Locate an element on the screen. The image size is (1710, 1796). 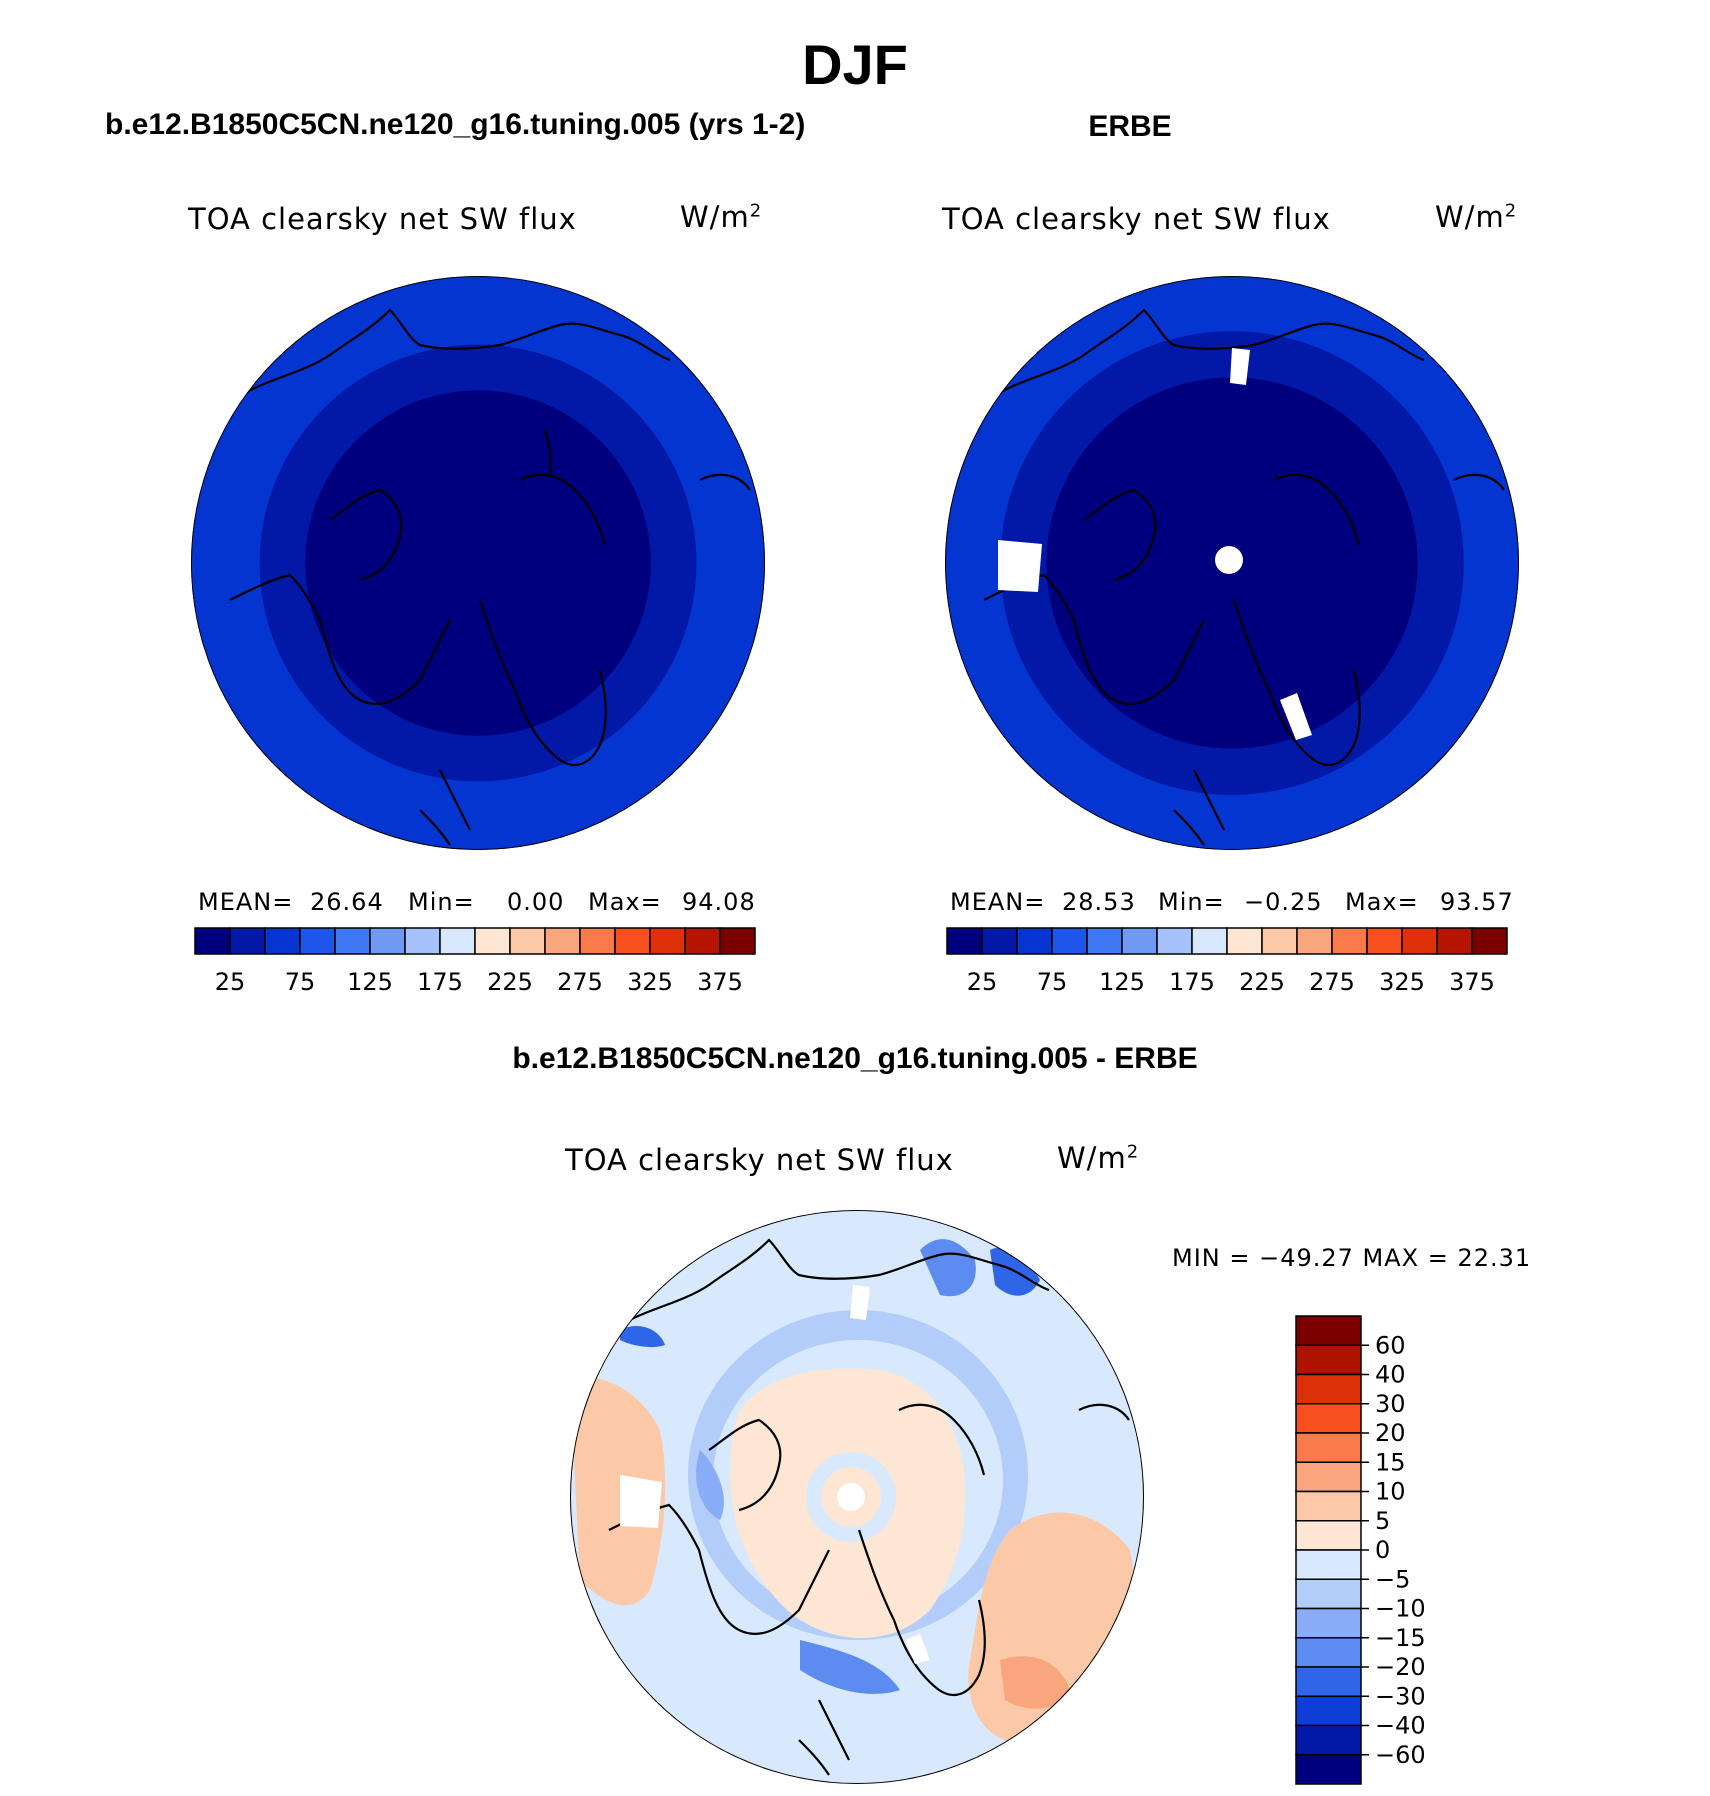
panel3-coastlines is located at coordinates (869, 1507).